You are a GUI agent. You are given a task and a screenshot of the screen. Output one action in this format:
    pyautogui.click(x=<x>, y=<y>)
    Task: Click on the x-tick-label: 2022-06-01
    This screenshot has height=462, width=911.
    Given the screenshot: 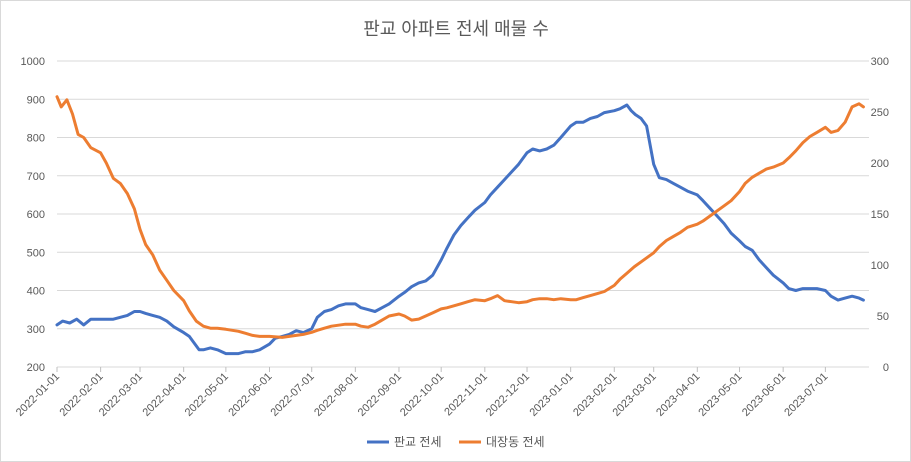 What is the action you would take?
    pyautogui.click(x=250, y=395)
    